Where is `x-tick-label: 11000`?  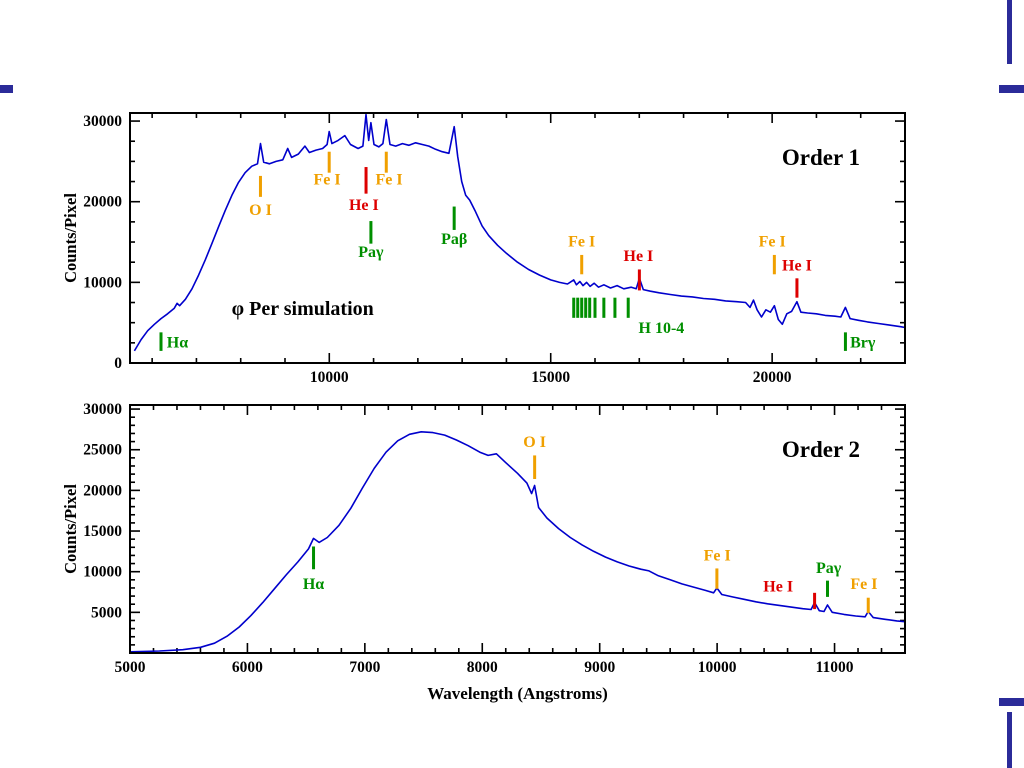 x-tick-label: 11000 is located at coordinates (835, 667).